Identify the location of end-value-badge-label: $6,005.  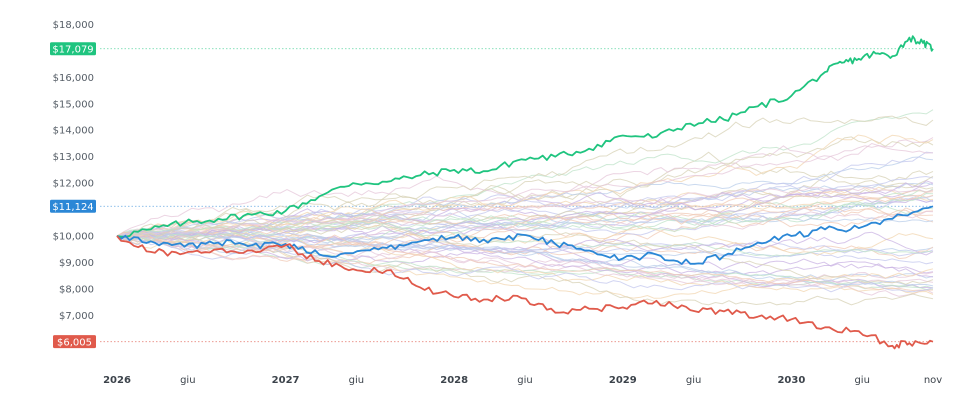
(74, 342).